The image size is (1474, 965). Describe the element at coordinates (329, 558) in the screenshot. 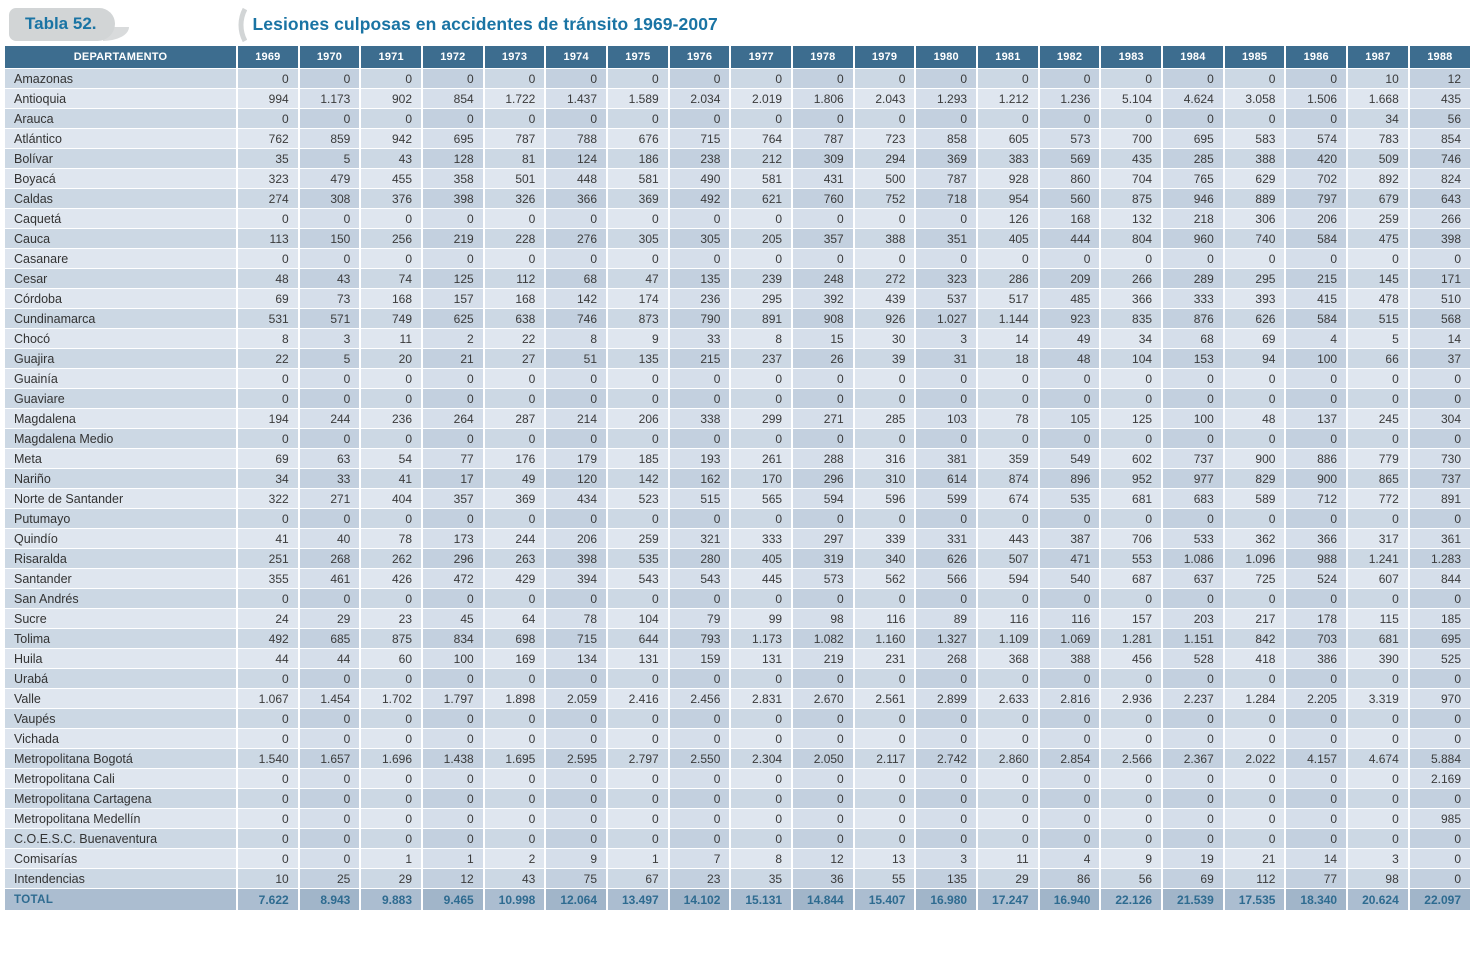

I see `table-cell: 268` at that location.